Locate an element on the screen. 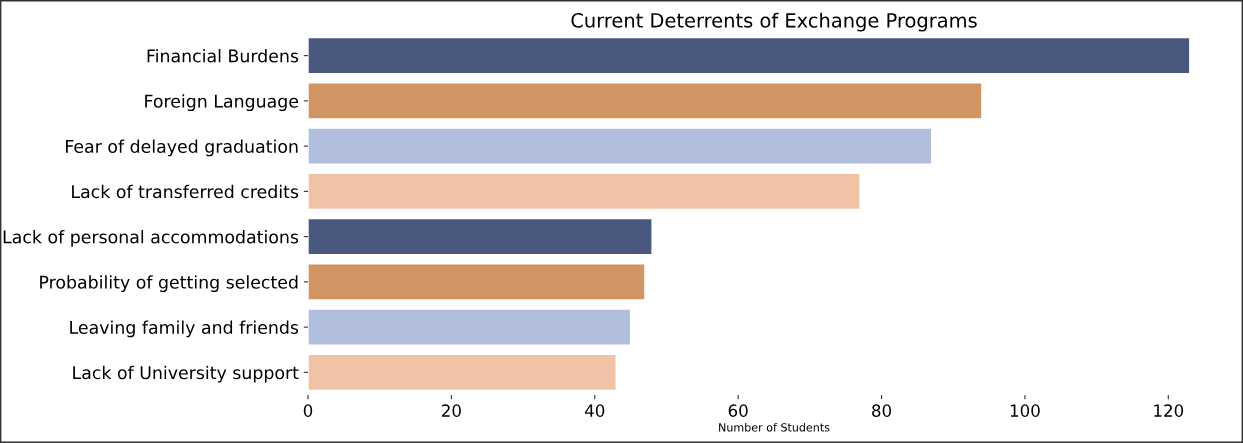 The image size is (1243, 443). y-tick-label: Probability of getting selected is located at coordinates (169, 284).